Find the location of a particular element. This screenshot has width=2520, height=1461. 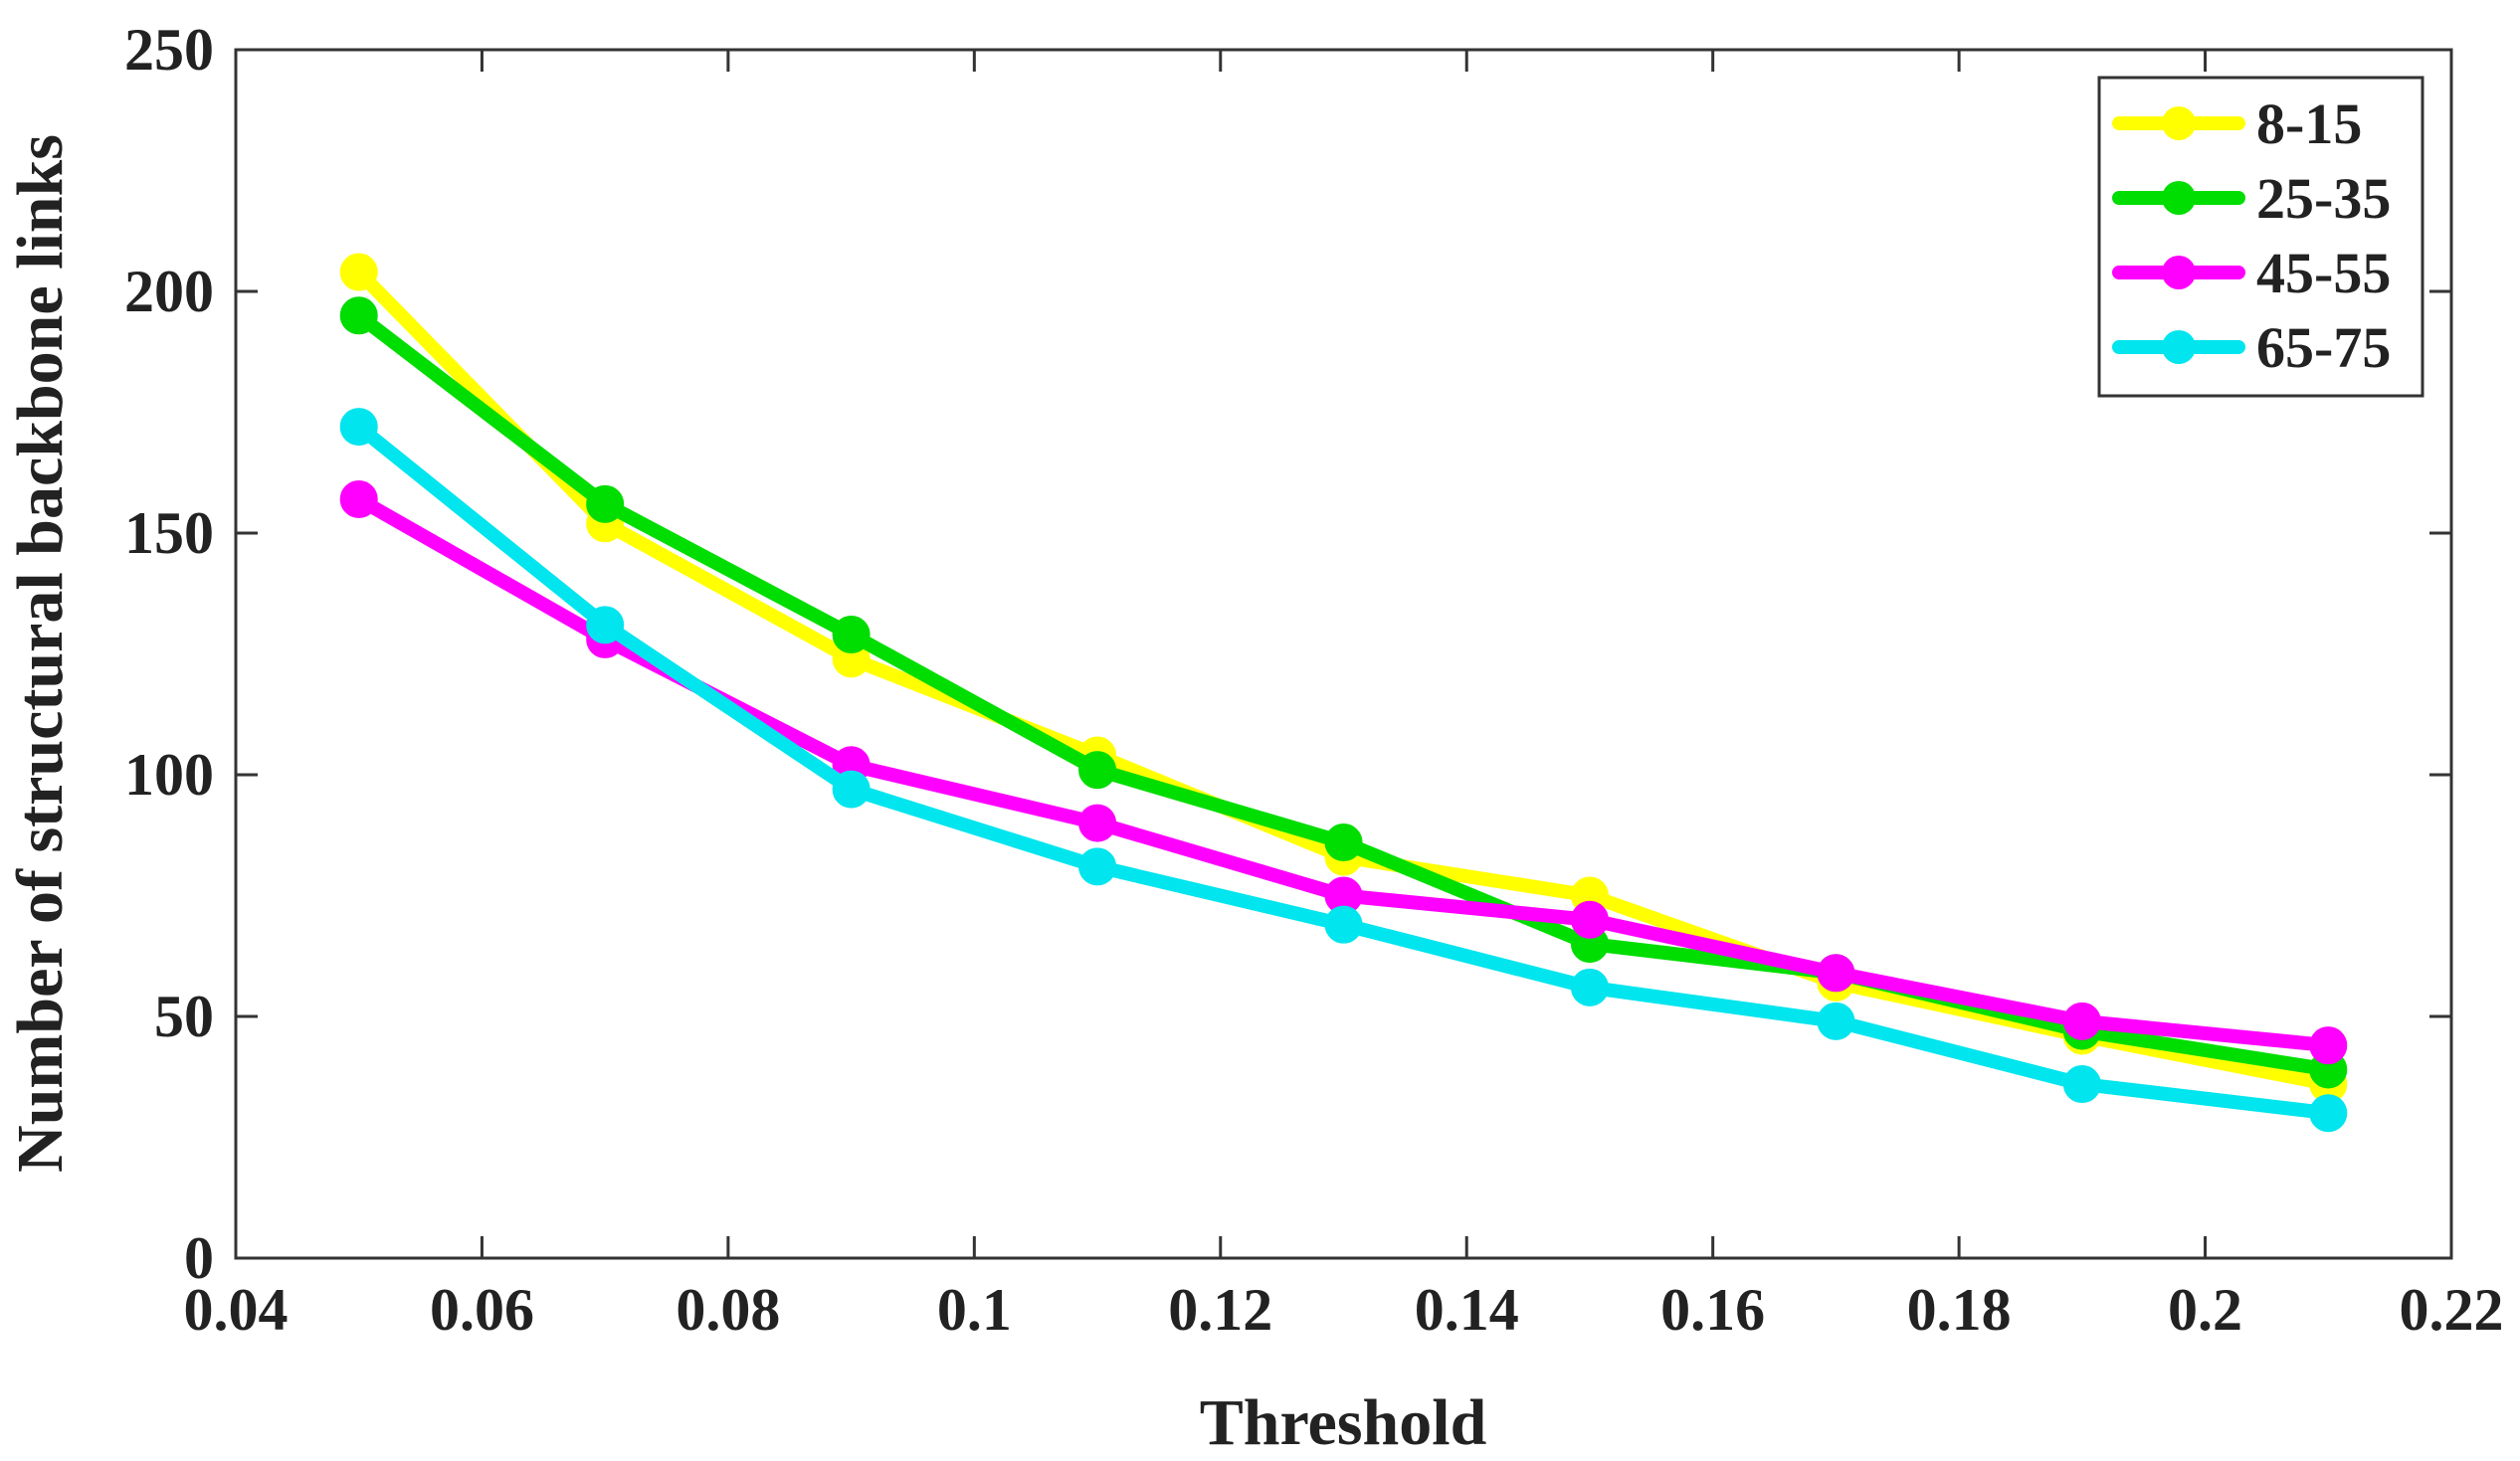

x-tick-label: 0.22 is located at coordinates (2452, 1310).